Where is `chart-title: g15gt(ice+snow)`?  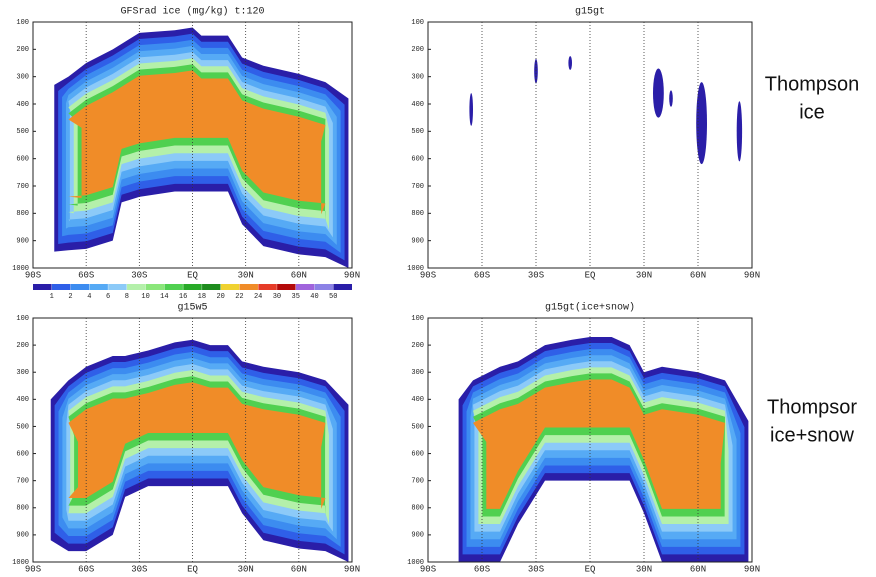 chart-title: g15gt(ice+snow) is located at coordinates (590, 308).